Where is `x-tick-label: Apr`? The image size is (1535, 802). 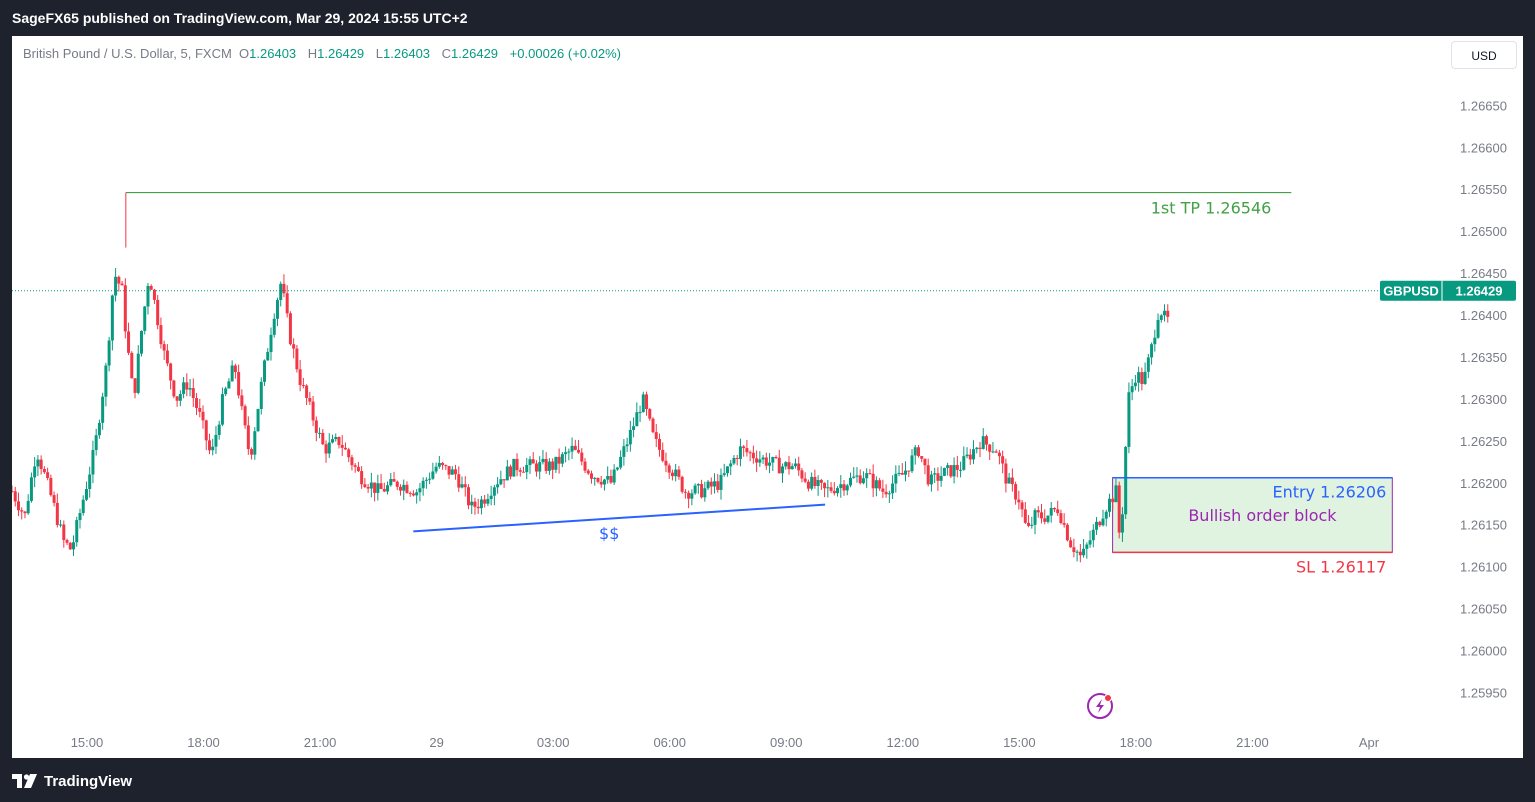
x-tick-label: Apr is located at coordinates (1369, 742).